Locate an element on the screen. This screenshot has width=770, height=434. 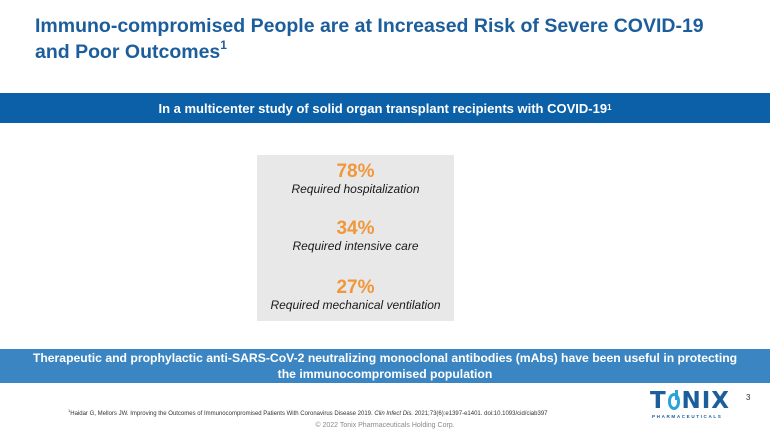
title-line-2-text: and Poor Outcomes is located at coordinates (128, 52).